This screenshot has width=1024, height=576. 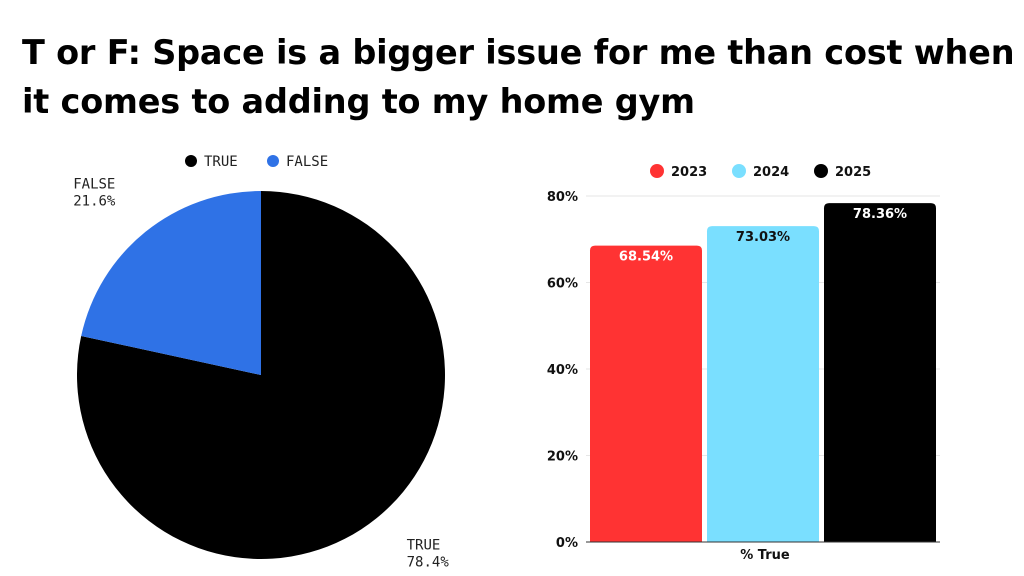 I want to click on bar-y-axis: 0% 20% 40% 60% 80%, so click(x=562, y=370).